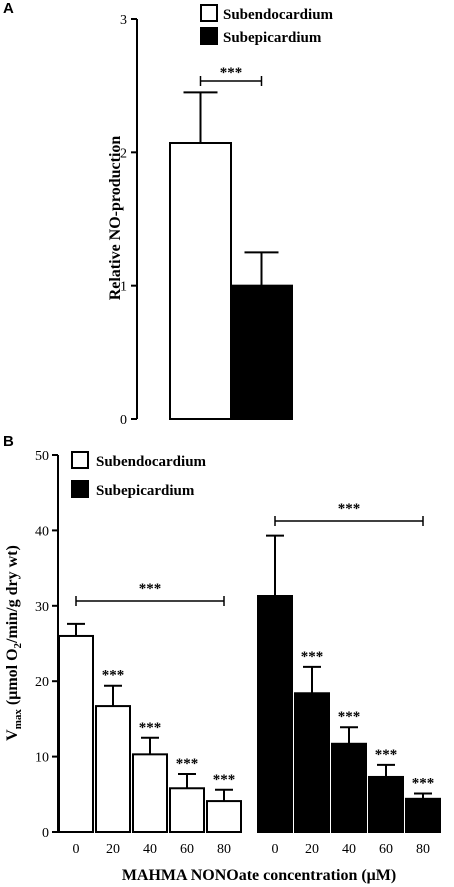 This screenshot has width=454, height=887. Describe the element at coordinates (42, 682) in the screenshot. I see `y-tick-label: 20` at that location.